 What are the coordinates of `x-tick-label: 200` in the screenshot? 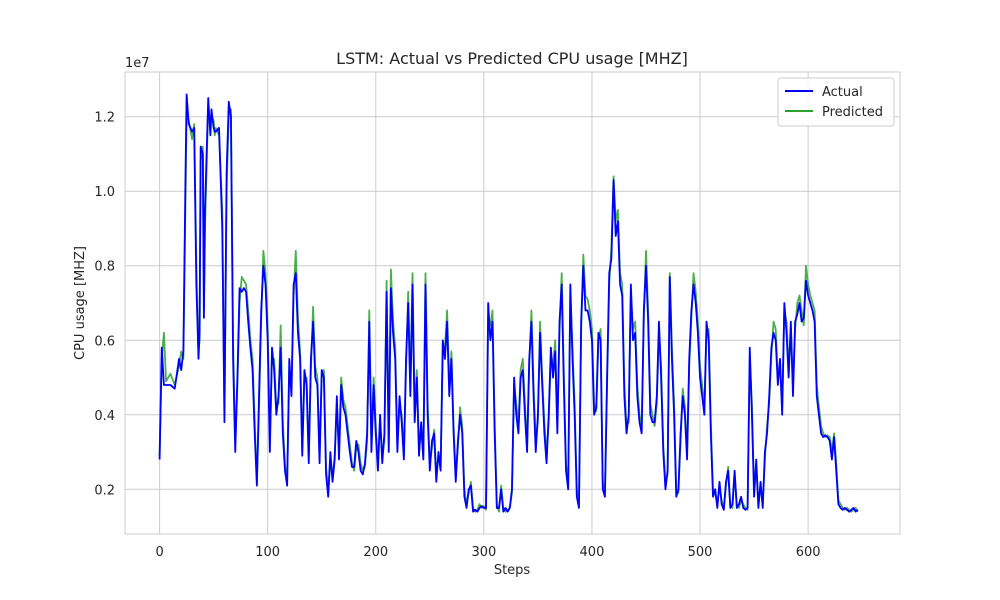 It's located at (375, 552).